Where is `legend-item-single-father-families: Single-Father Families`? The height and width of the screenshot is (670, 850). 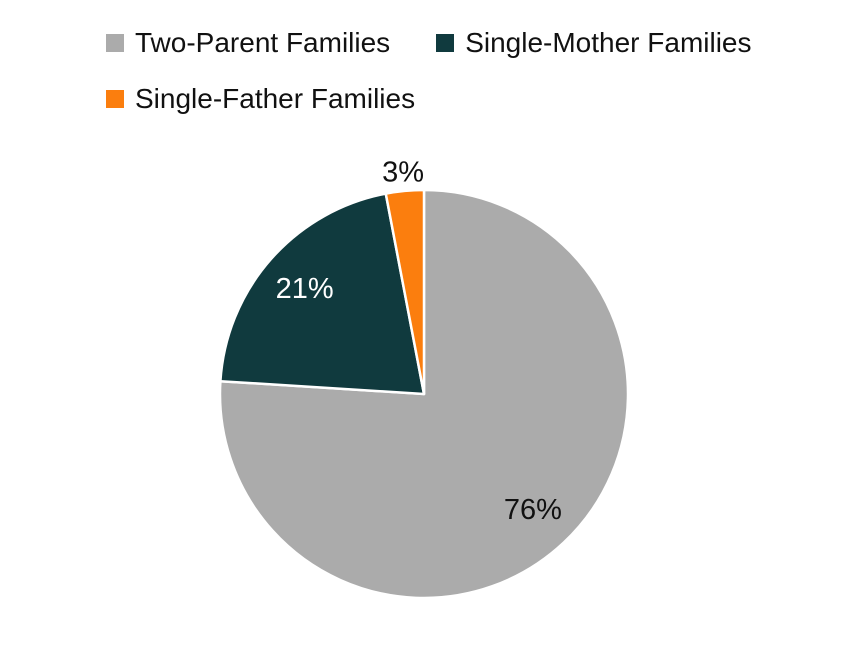 legend-item-single-father-families: Single-Father Families is located at coordinates (260, 99).